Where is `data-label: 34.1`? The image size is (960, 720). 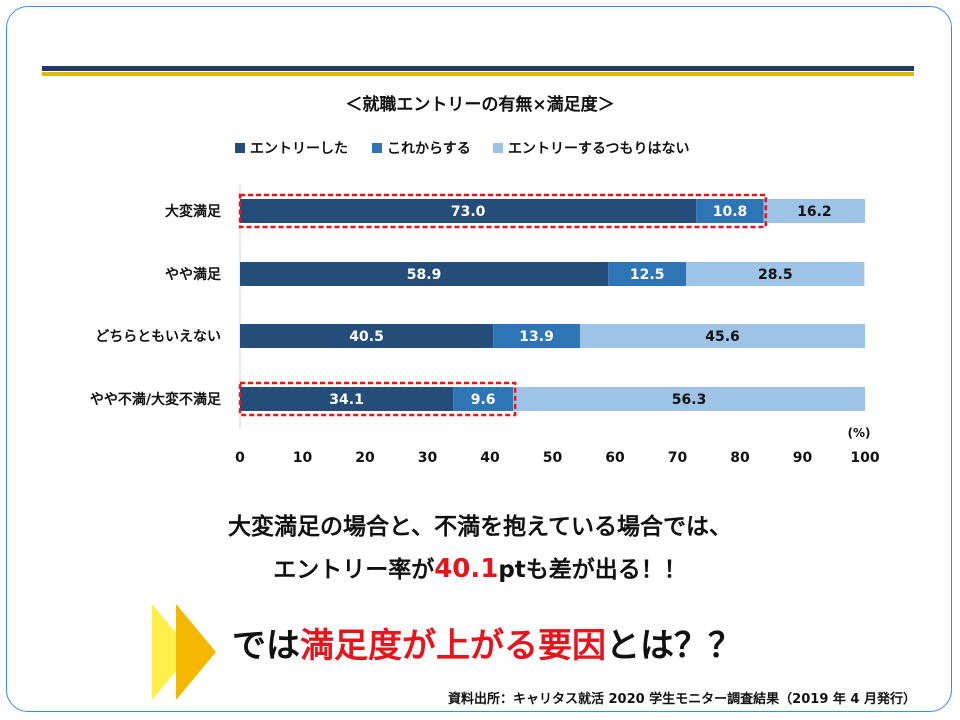 data-label: 34.1 is located at coordinates (346, 400).